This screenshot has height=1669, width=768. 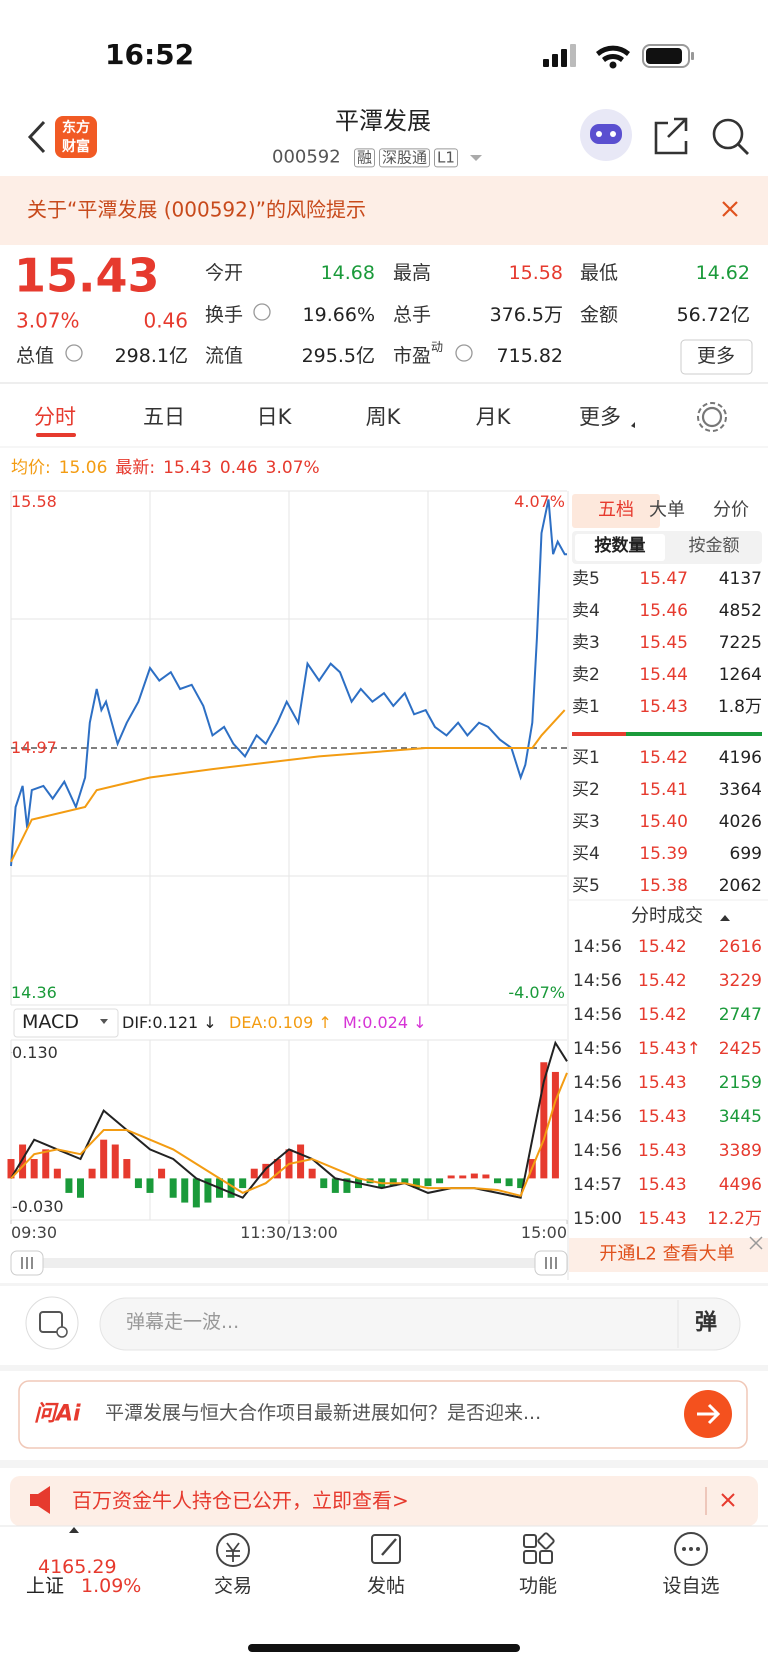 What do you see at coordinates (187, 468) in the screenshot?
I see `summary-last: 15.43` at bounding box center [187, 468].